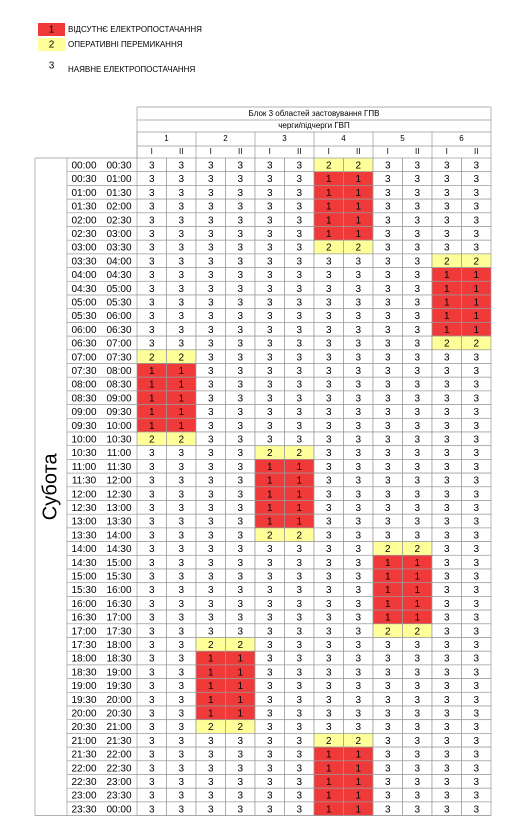 This screenshot has width=520, height=835. Describe the element at coordinates (83, 193) in the screenshot. I see `time-from: 01:00` at that location.